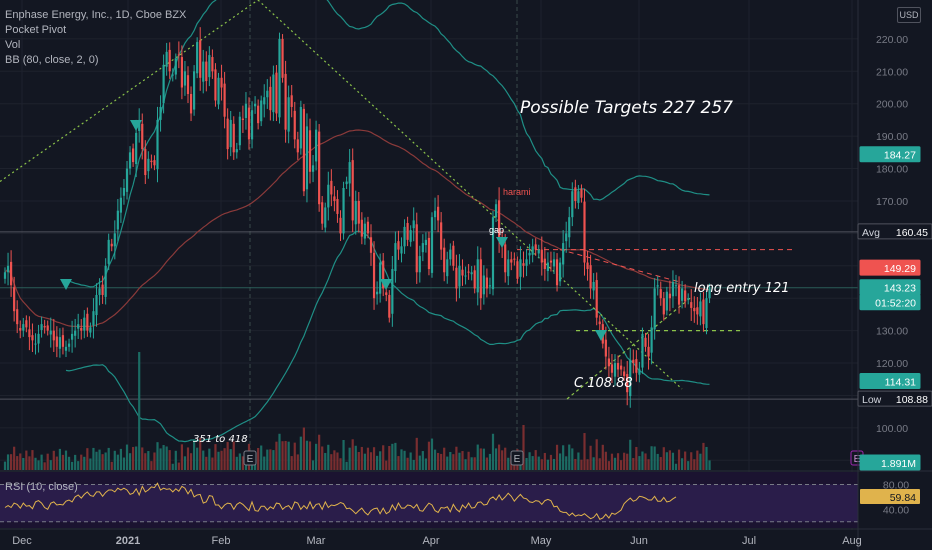 This screenshot has height=550, width=932. What do you see at coordinates (36, 30) in the screenshot?
I see `indicator-pocket-pivot: Pocket Pivot` at bounding box center [36, 30].